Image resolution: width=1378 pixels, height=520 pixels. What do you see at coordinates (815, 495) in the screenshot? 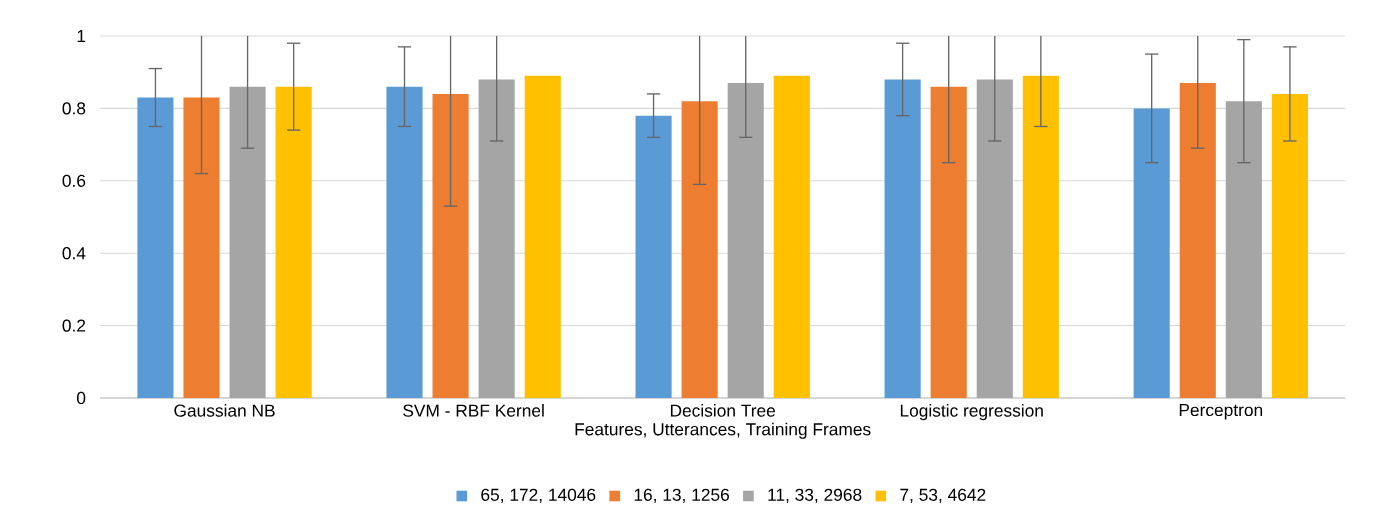
I see `legend-label: 11, 33, 2968` at bounding box center [815, 495].